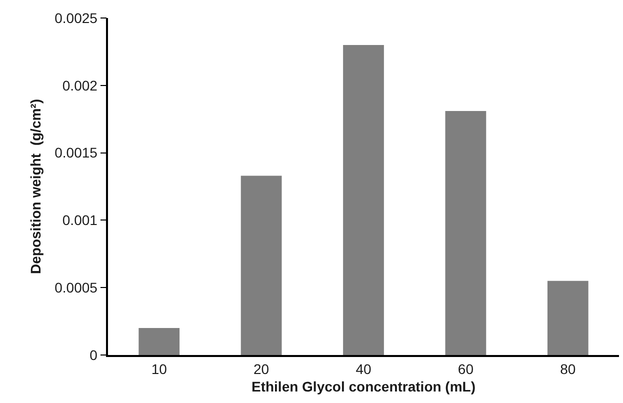 This screenshot has width=623, height=403. I want to click on y-tick-label: 0.0015, so click(76, 152).